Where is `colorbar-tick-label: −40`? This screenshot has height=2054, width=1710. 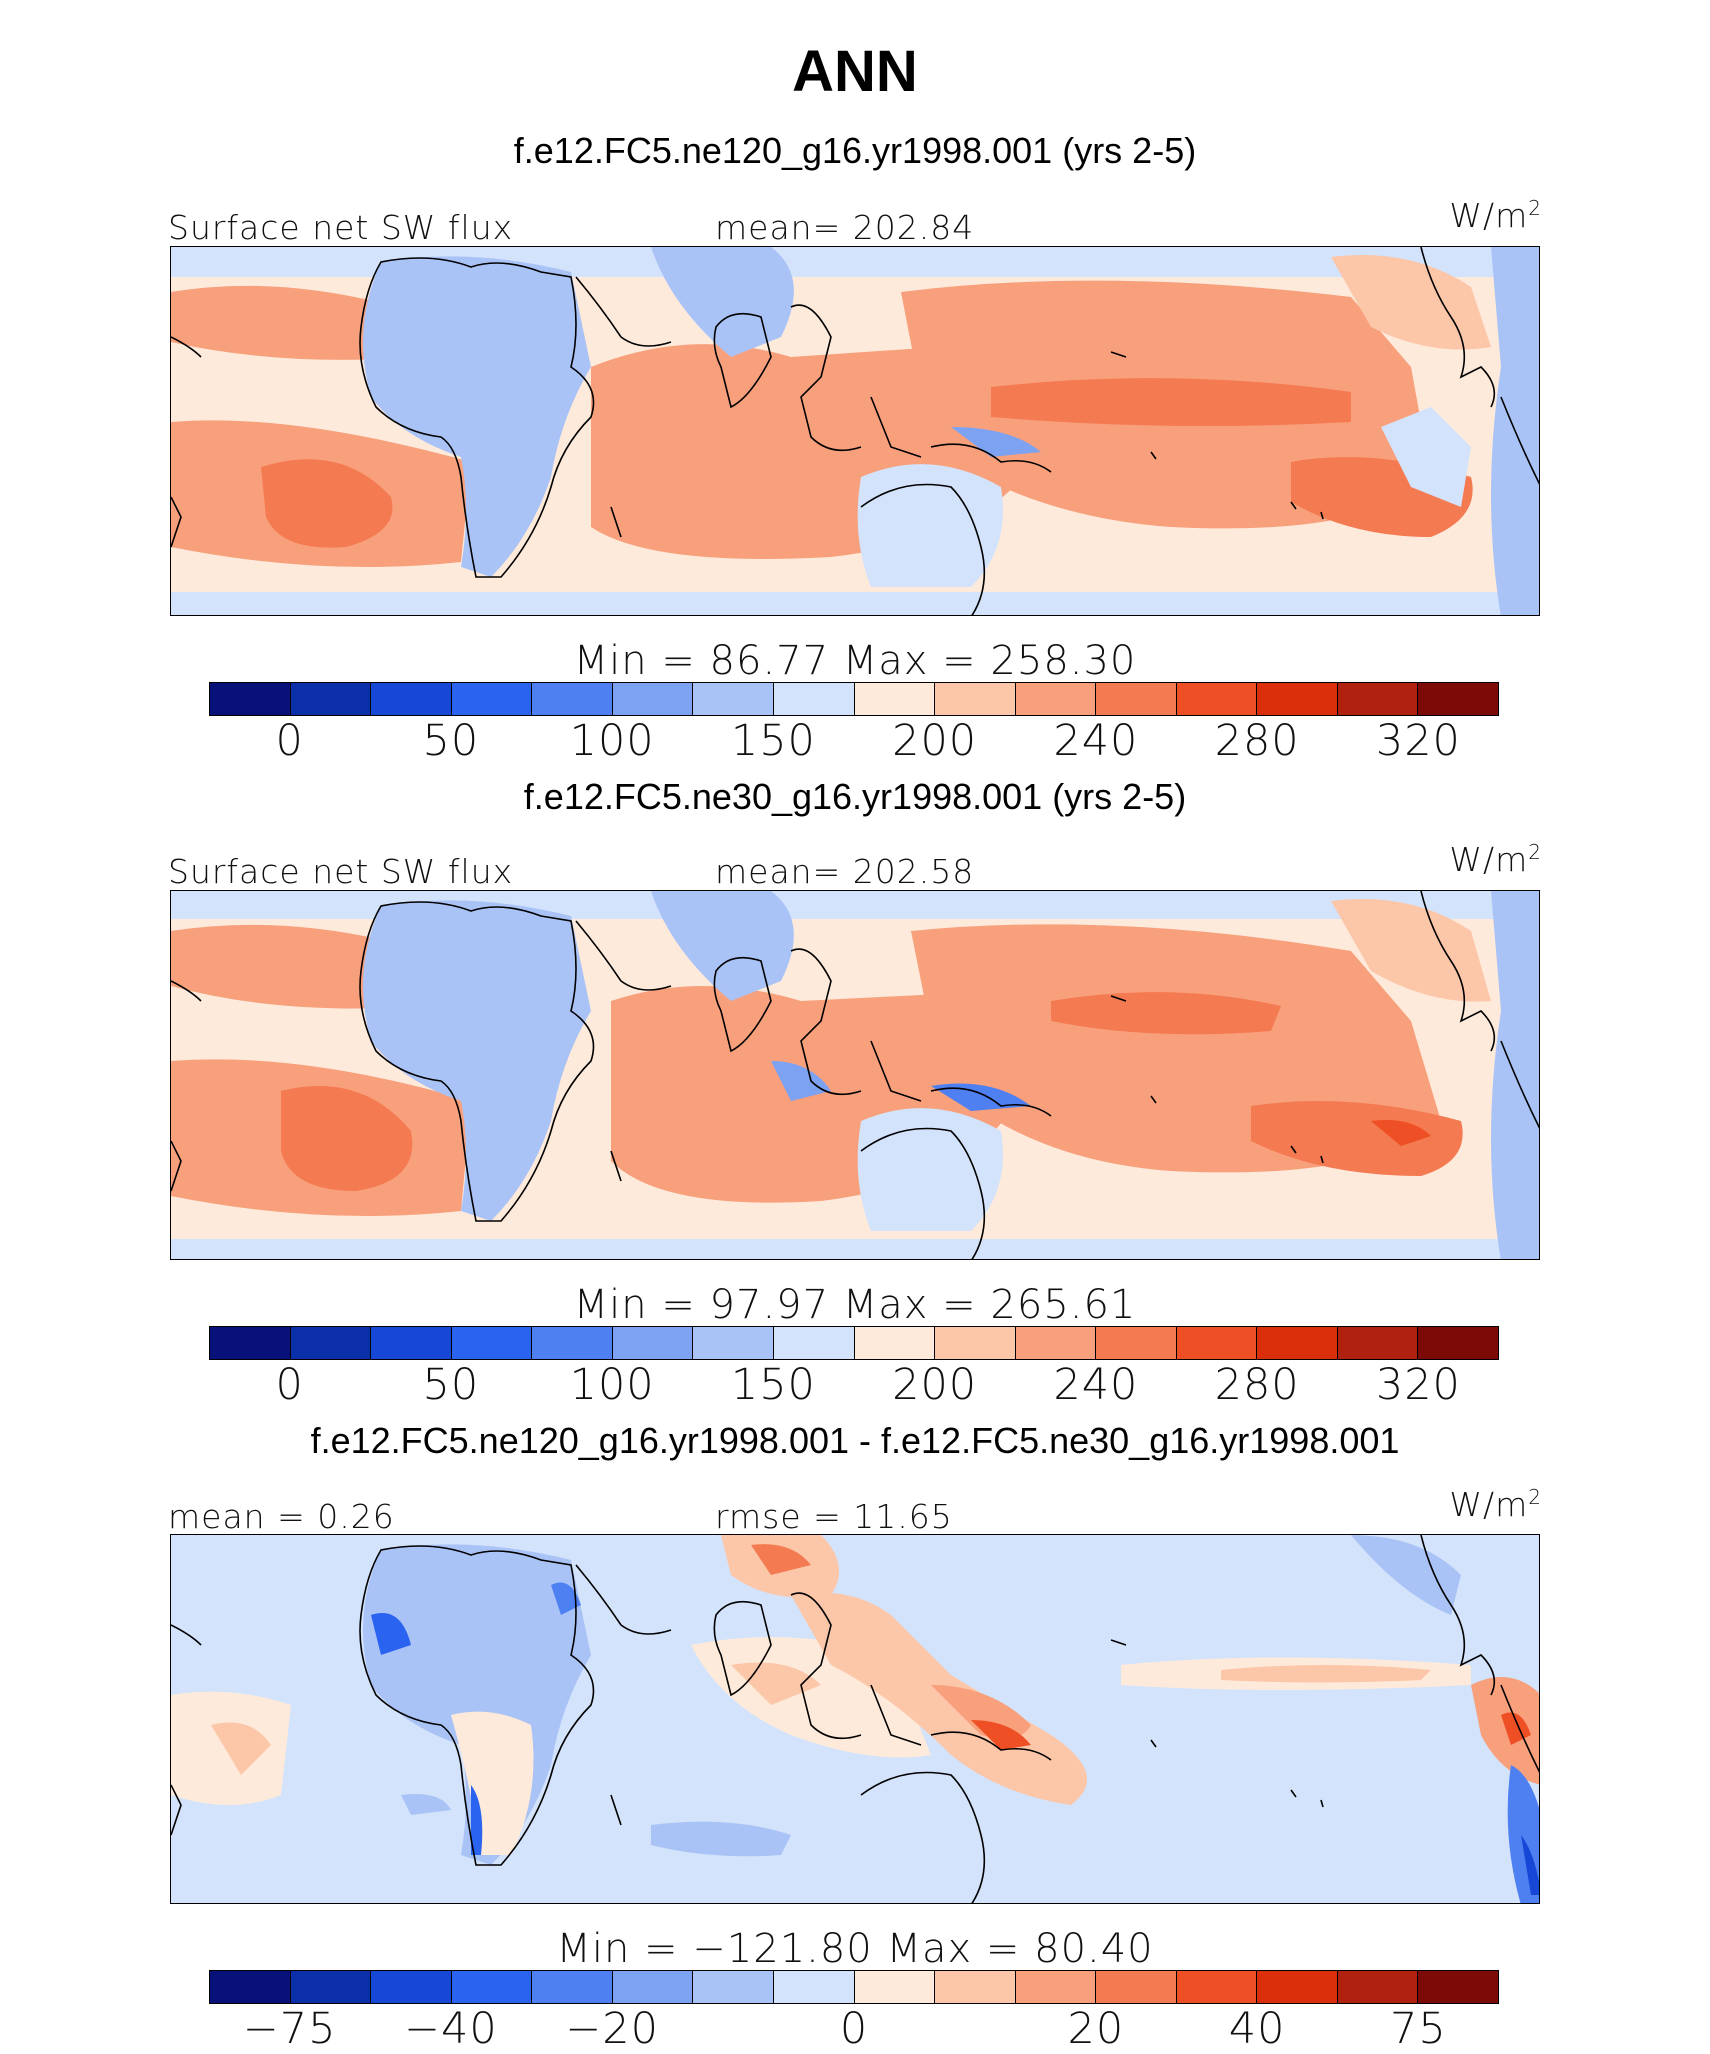
colorbar-tick-label: −40 is located at coordinates (451, 2029).